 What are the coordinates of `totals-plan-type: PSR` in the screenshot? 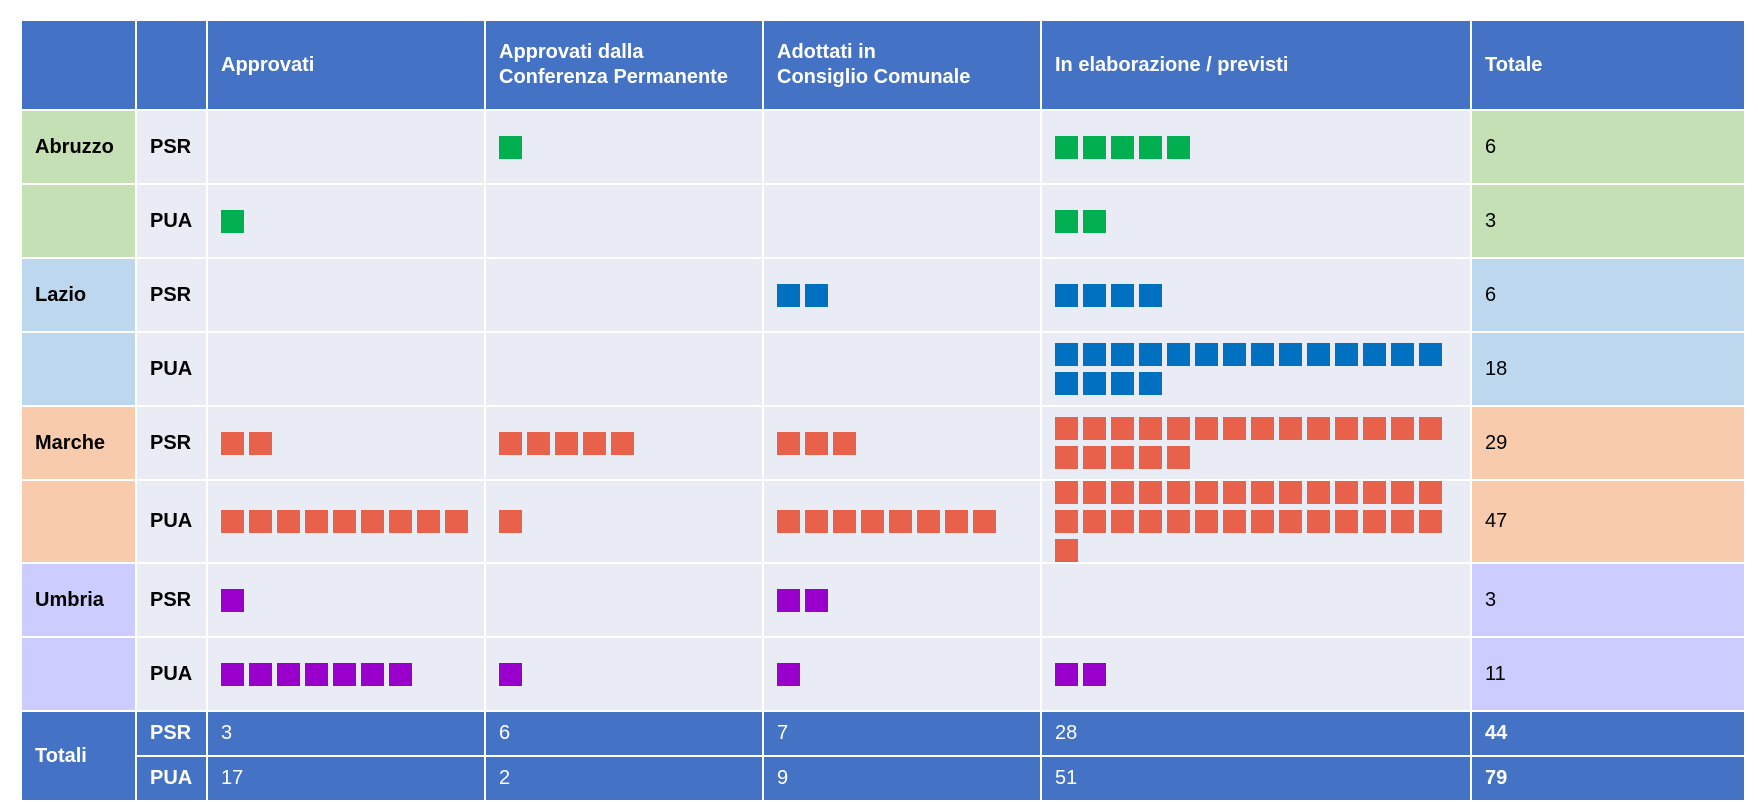 It's located at (171, 733).